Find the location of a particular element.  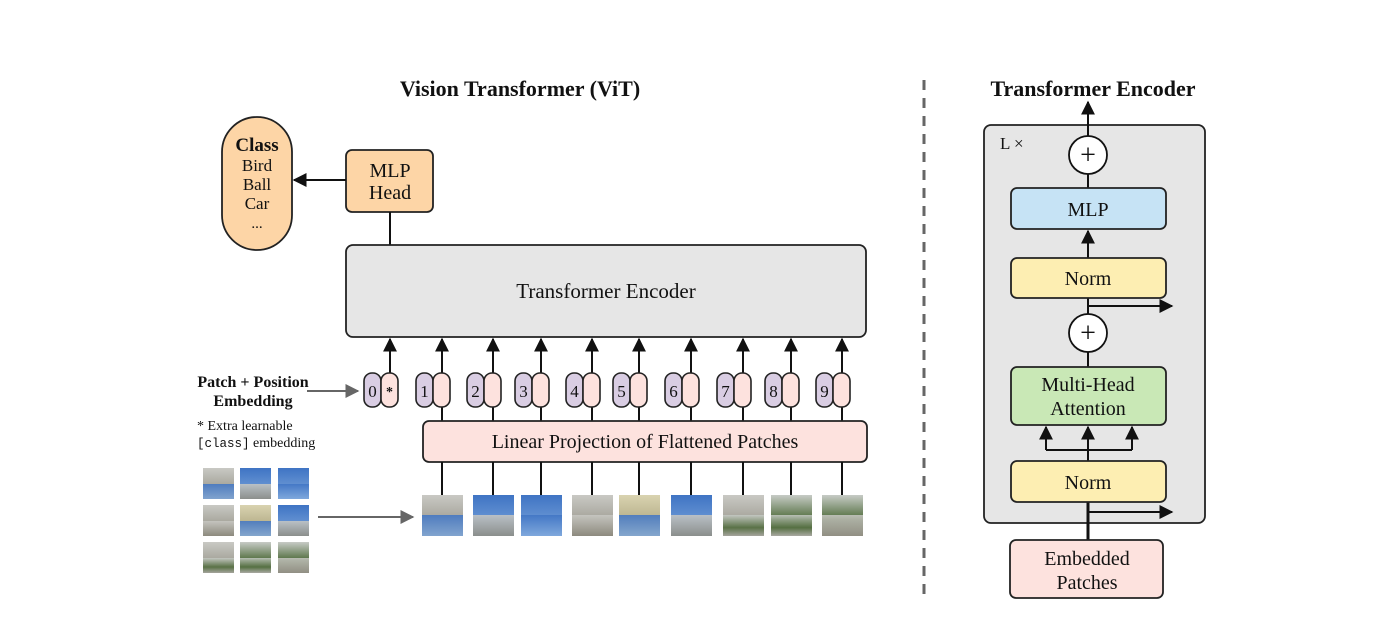

token-0: 0 * is located at coordinates (381, 372).